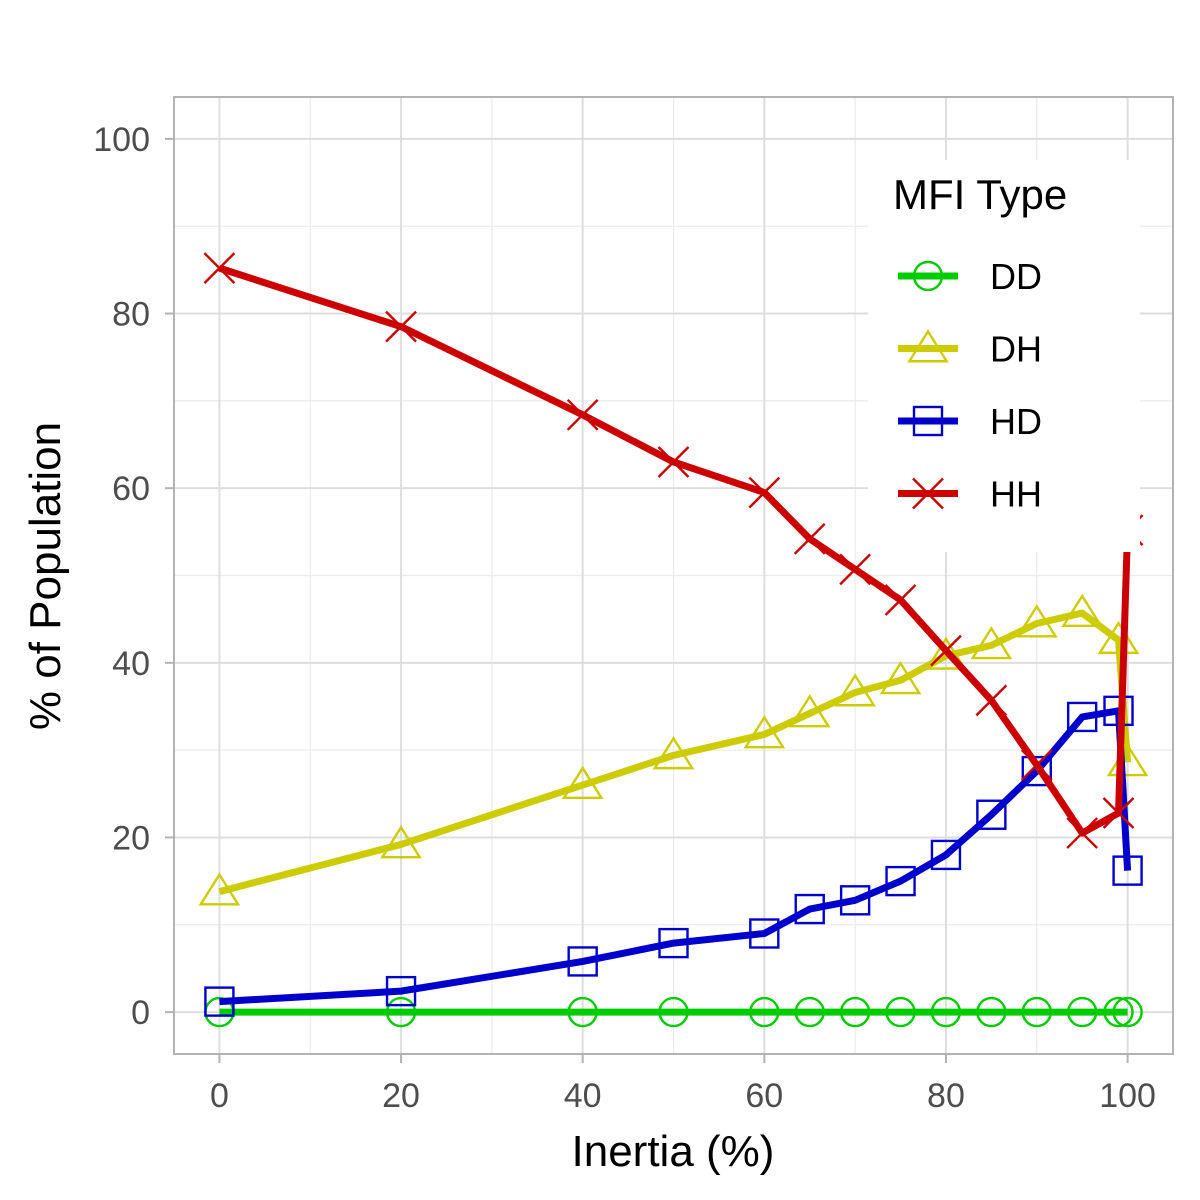 This screenshot has height=1200, width=1200. I want to click on legend-item-hd: HD, so click(970, 421).